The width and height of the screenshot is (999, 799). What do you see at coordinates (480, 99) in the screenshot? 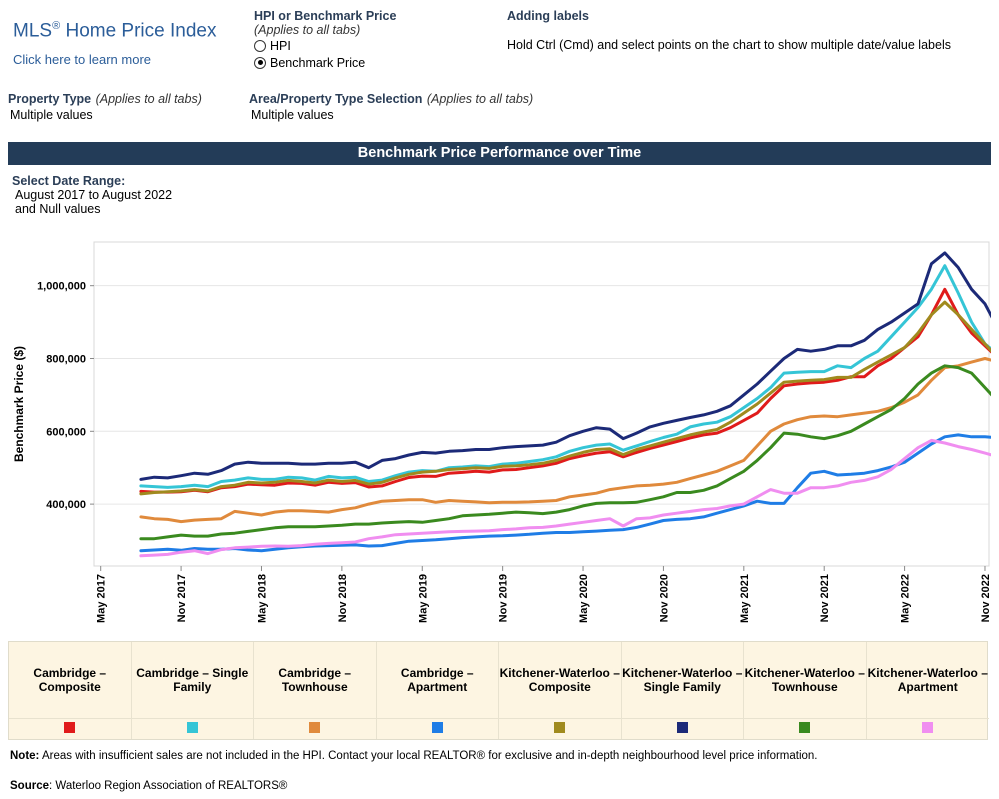
I see `area-selection-scope: (Applies to all tabs)` at bounding box center [480, 99].